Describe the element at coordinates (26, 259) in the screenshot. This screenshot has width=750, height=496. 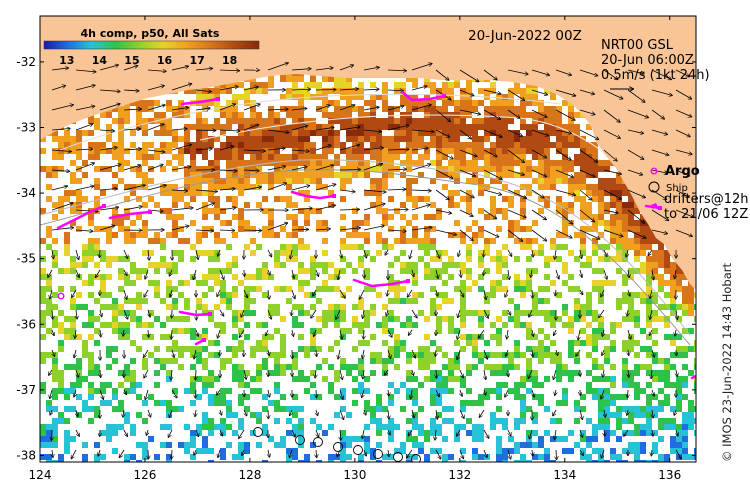
I see `y-tick-label: -35` at that location.